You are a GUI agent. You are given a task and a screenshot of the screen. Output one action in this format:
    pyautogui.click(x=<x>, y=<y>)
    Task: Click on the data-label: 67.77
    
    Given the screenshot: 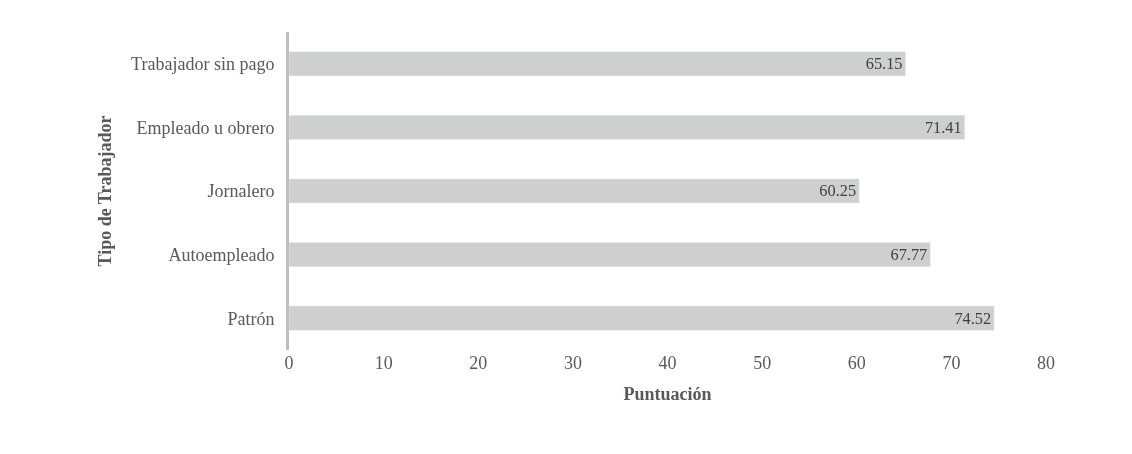 What is the action you would take?
    pyautogui.click(x=909, y=255)
    